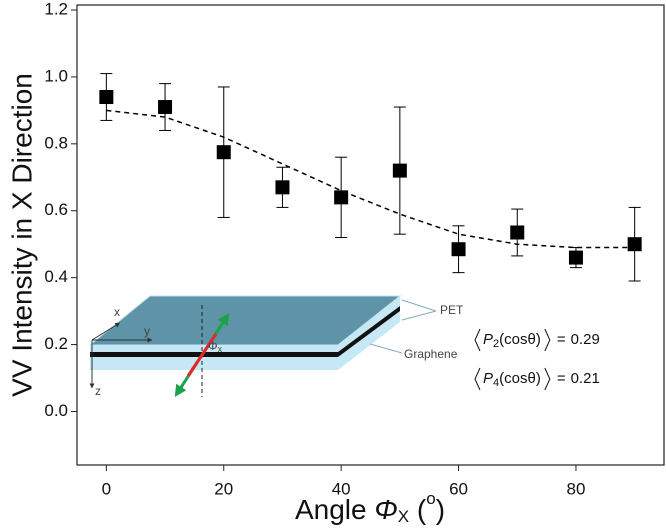 Image resolution: width=666 pixels, height=532 pixels. I want to click on graphene-label: Graphene, so click(431, 354).